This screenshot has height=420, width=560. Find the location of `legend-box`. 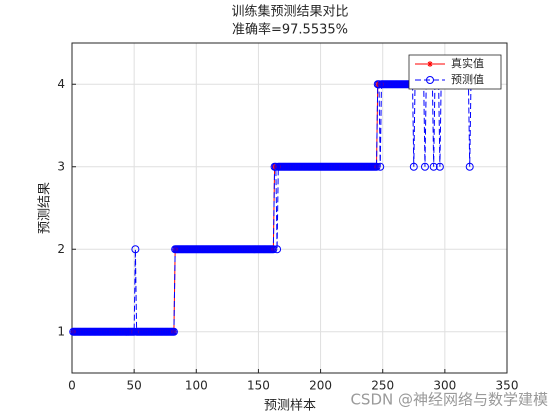

legend-box is located at coordinates (455, 72).